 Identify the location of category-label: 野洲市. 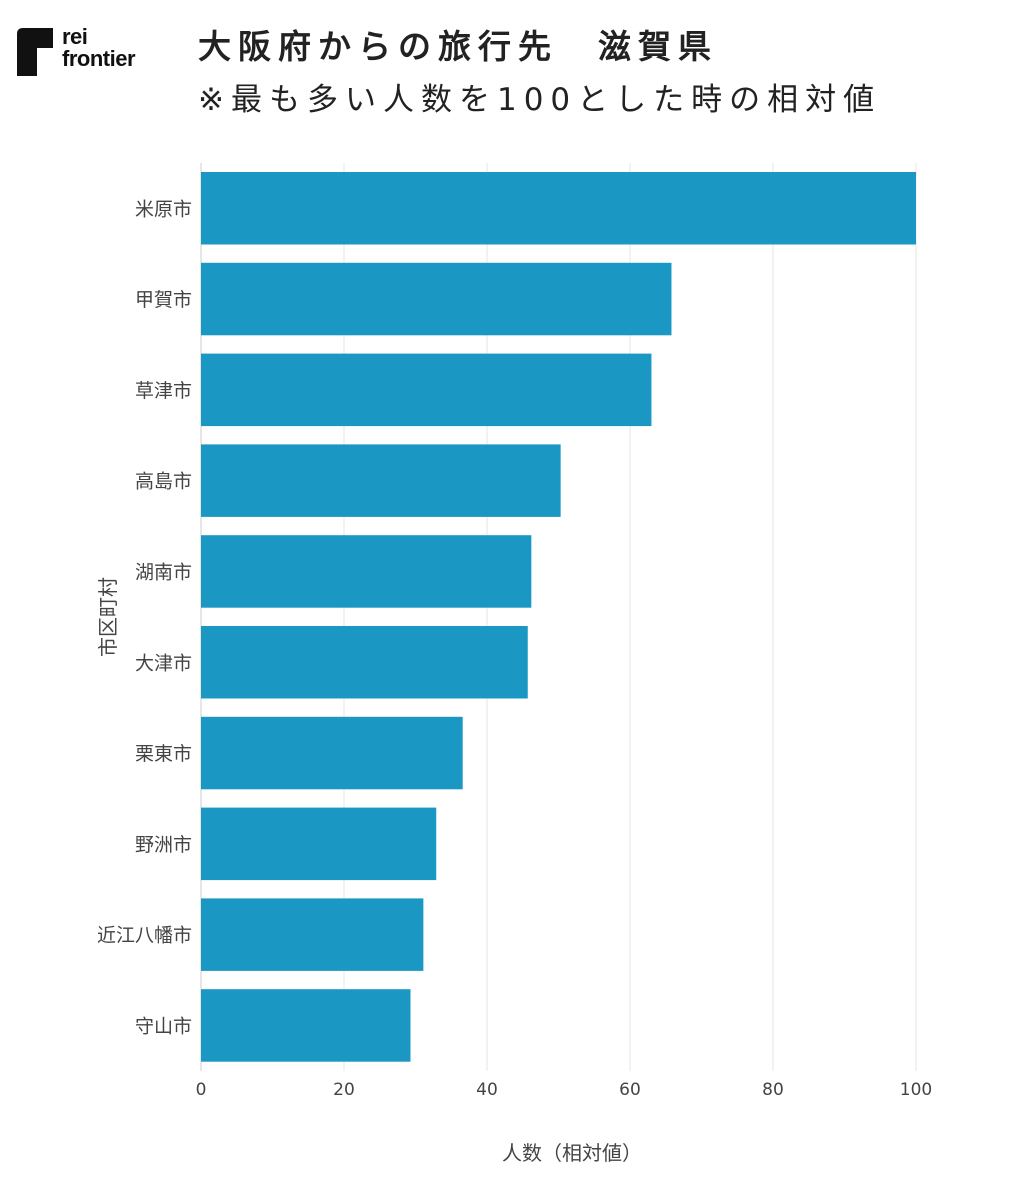
(163, 845).